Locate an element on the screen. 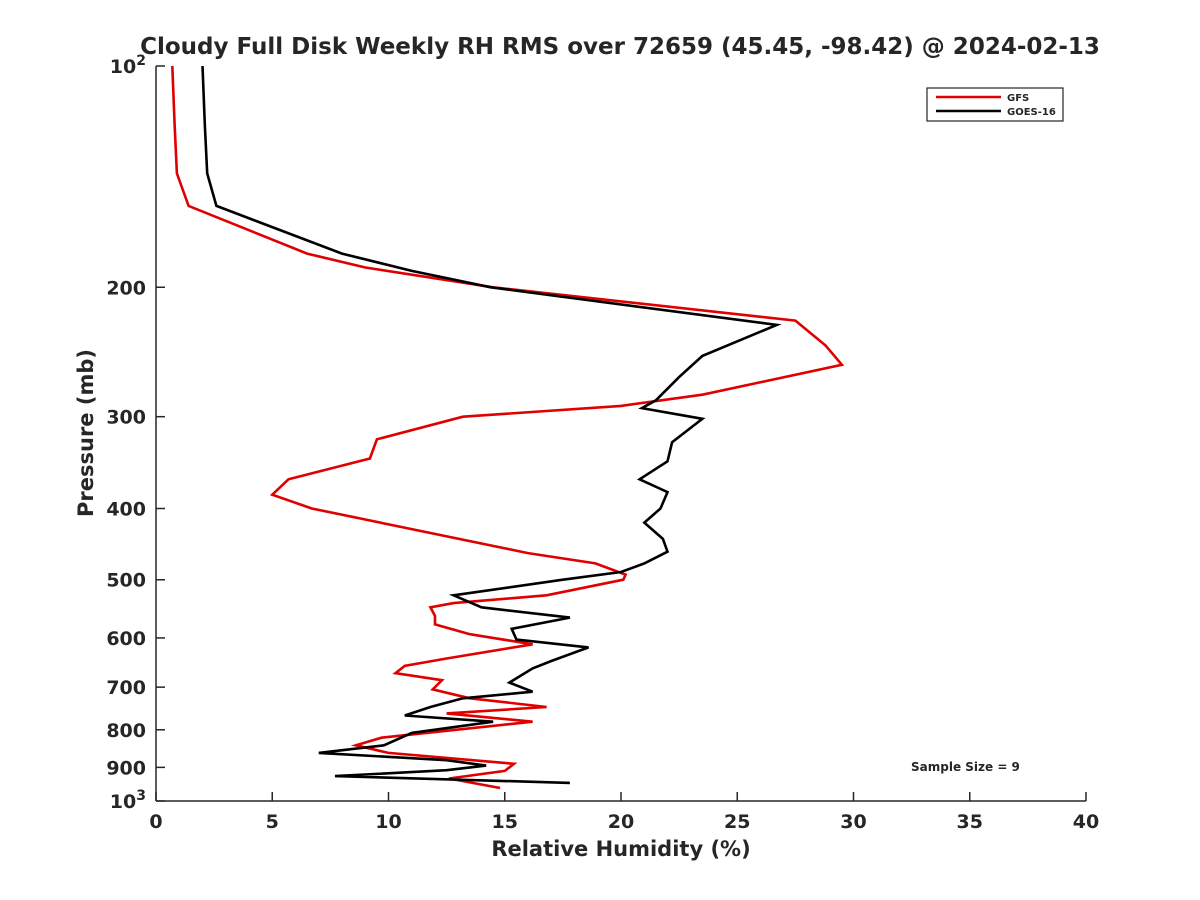 The width and height of the screenshot is (1200, 900). y-ticks: 10² 200 300 400 500 600 700 800 900 10³ is located at coordinates (135, 433).